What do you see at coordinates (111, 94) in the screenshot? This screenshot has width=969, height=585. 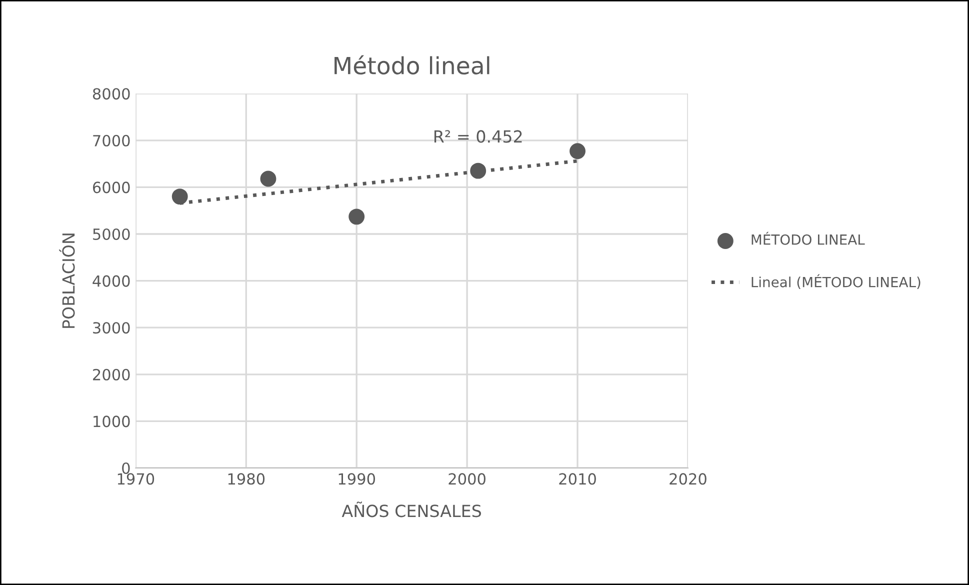 I see `y-tick-label: 8000` at bounding box center [111, 94].